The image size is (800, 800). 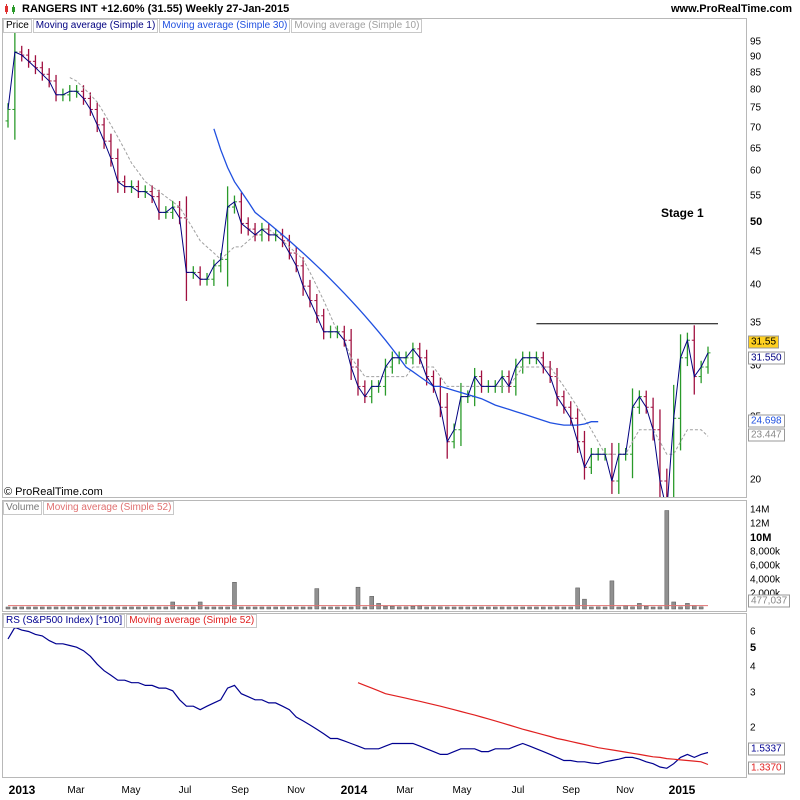 I want to click on site-link: www.ProRealTime.com, so click(x=731, y=9).